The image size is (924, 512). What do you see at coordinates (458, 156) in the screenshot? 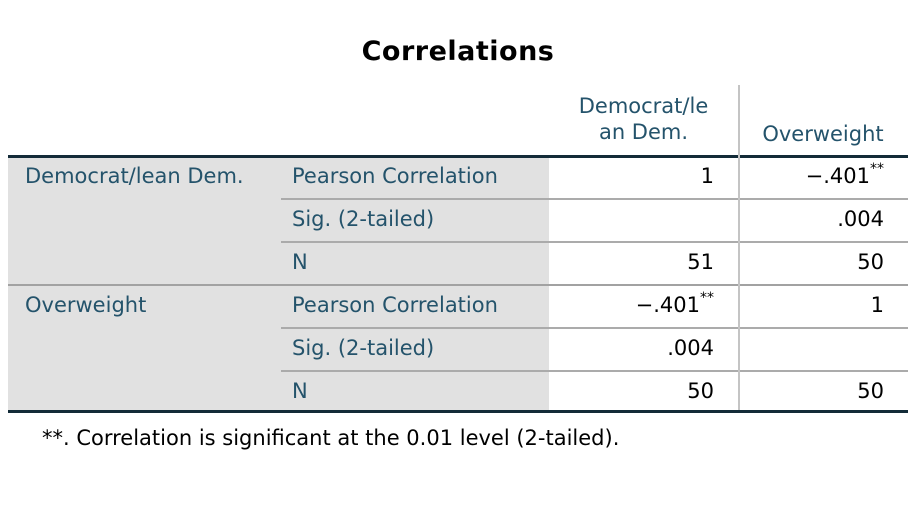
I see `header-rule` at bounding box center [458, 156].